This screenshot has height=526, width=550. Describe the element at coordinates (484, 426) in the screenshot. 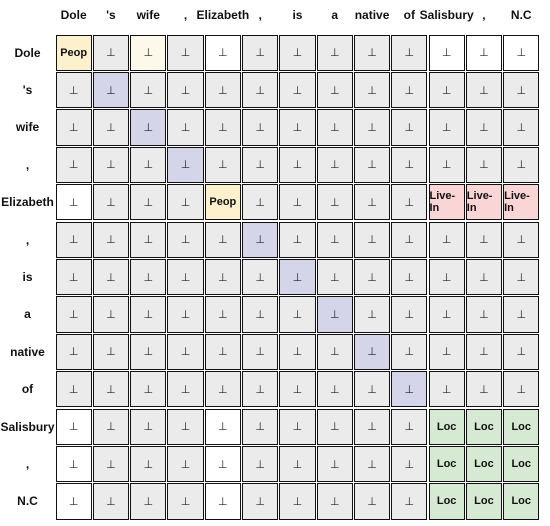

I see `cell-r10-c11: Loc` at that location.